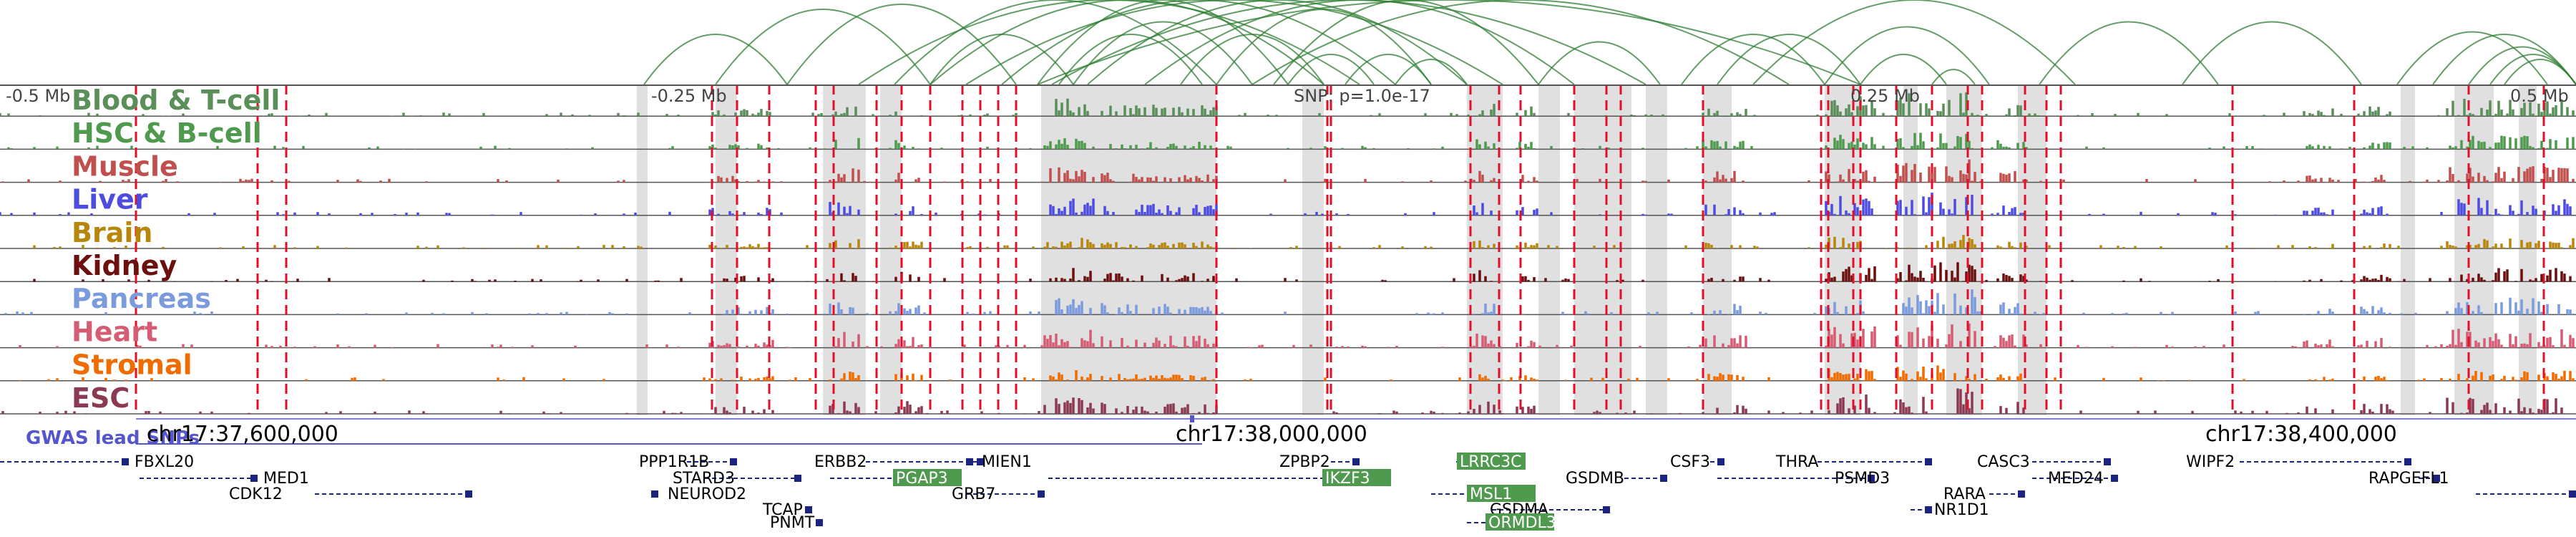  I want to click on gene-label: TCAP, so click(782, 510).